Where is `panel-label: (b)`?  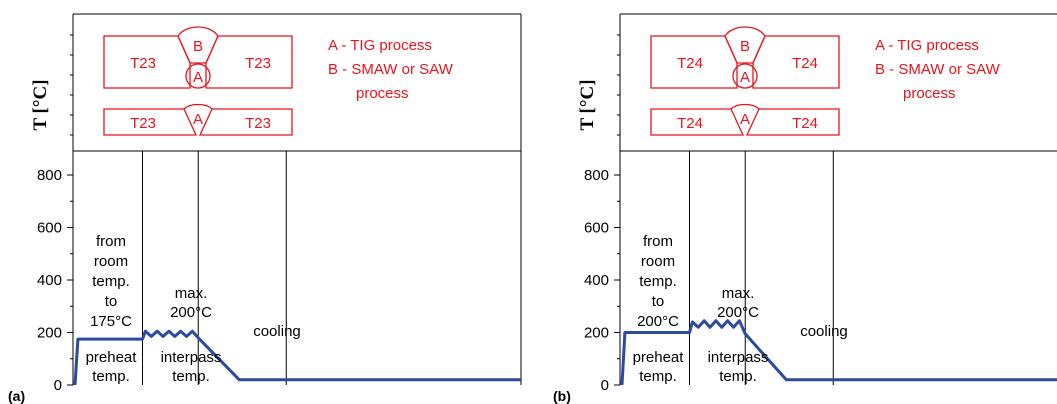 panel-label: (b) is located at coordinates (562, 396).